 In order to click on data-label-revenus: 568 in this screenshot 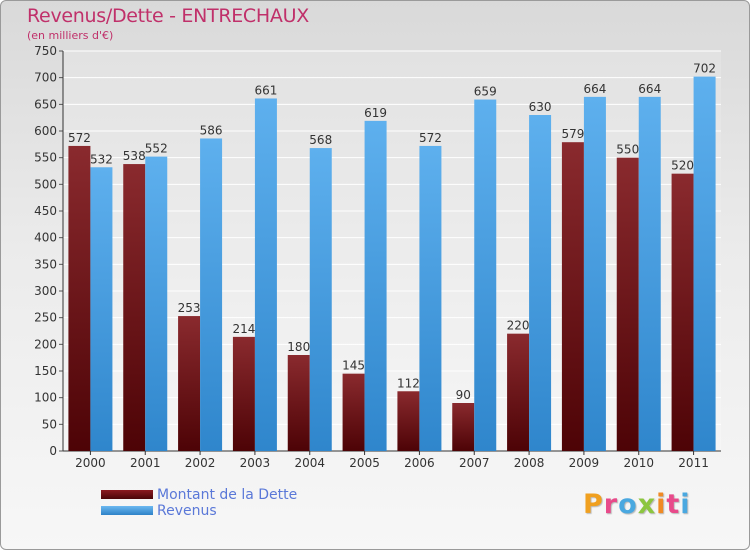, I will do `click(320, 140)`.